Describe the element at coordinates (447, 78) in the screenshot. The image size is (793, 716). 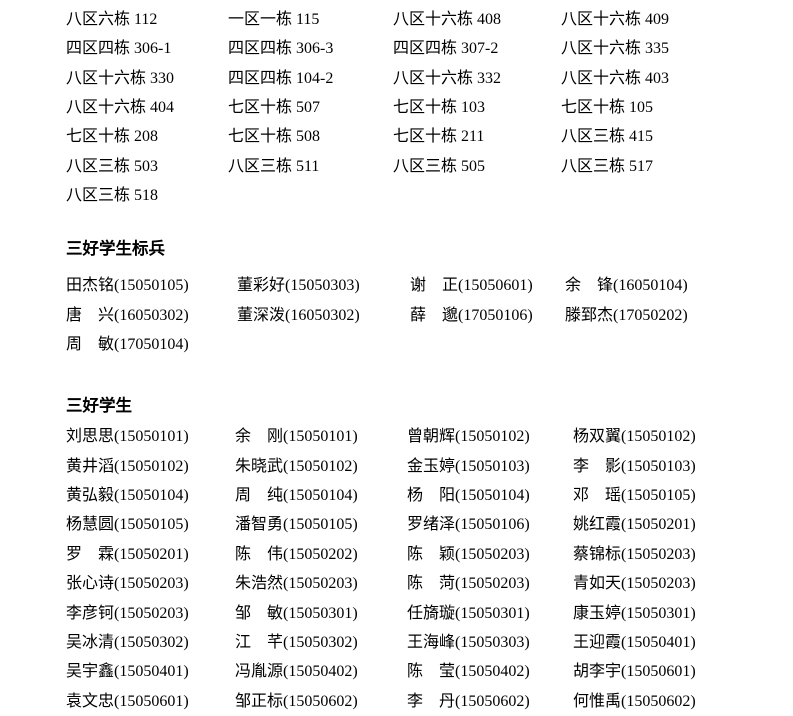
I see `dorm-room-entry: 八区十六栋 332` at that location.